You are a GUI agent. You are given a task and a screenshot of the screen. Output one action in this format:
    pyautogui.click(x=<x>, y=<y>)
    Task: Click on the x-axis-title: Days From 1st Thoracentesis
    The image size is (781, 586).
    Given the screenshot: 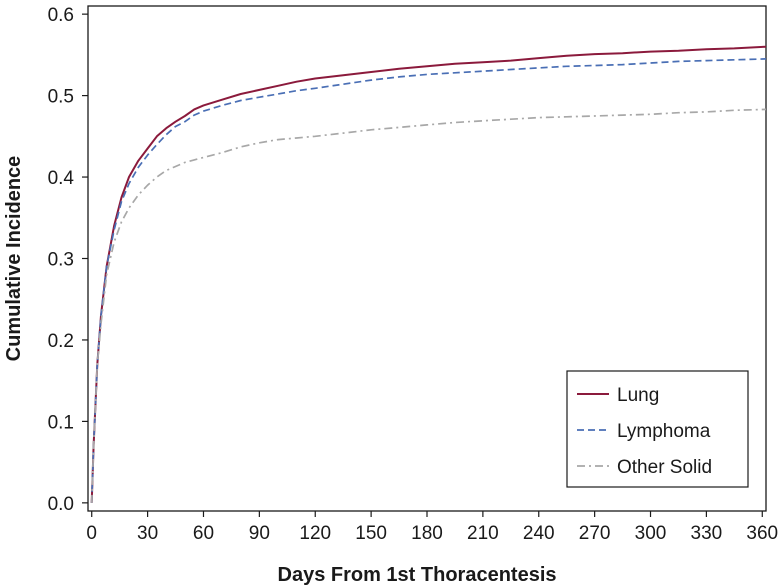 What is the action you would take?
    pyautogui.click(x=417, y=575)
    